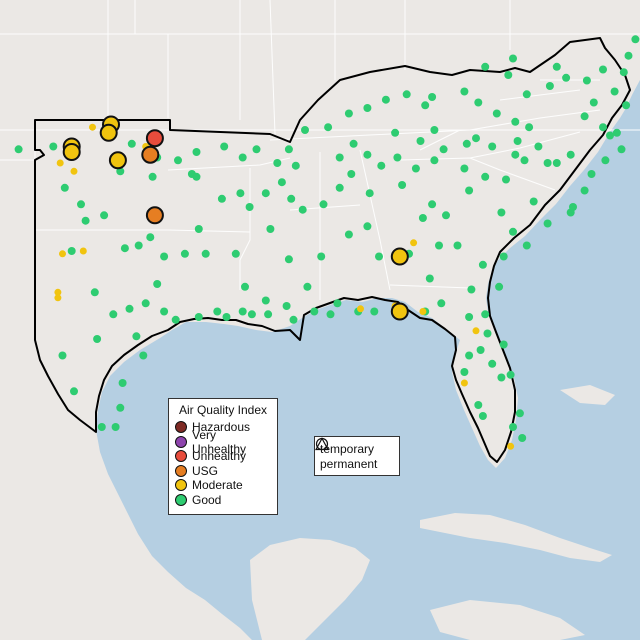 The height and width of the screenshot is (640, 640). What do you see at coordinates (150, 154) in the screenshot?
I see `usg-monitor` at bounding box center [150, 154].